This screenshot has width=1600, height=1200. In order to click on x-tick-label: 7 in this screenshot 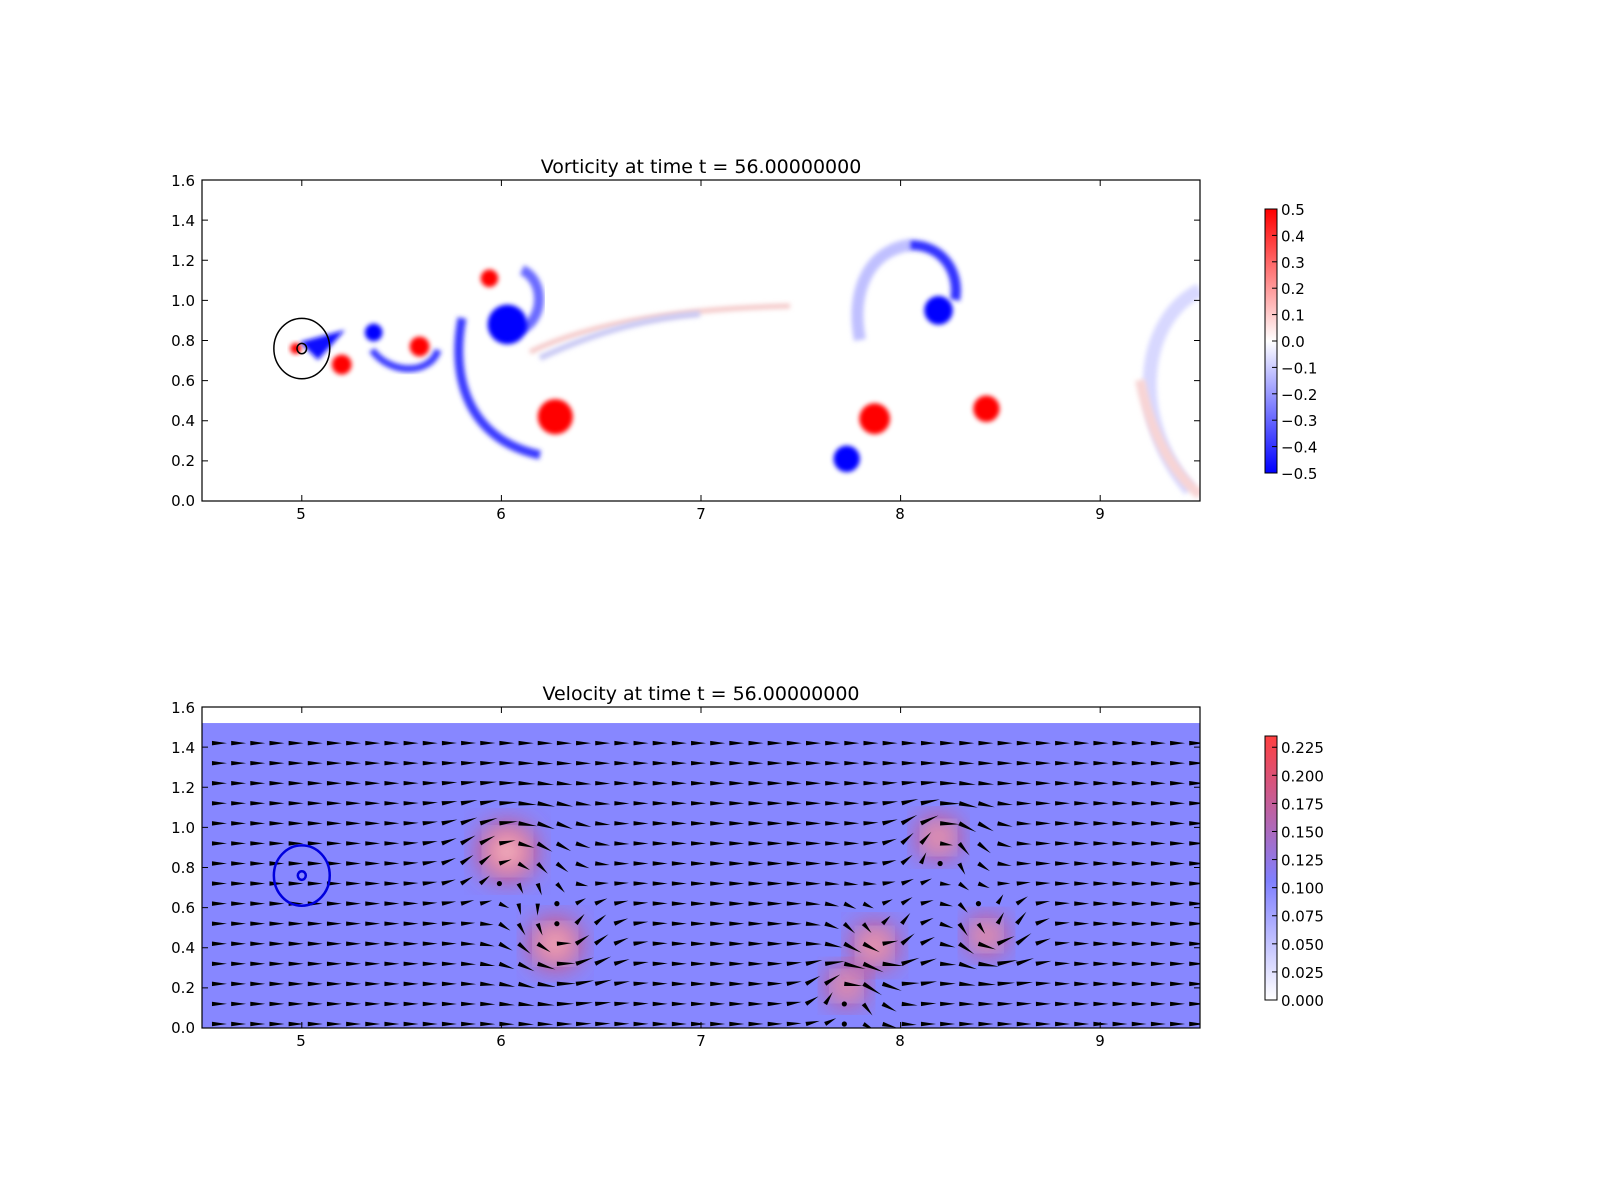, I will do `click(701, 1041)`.